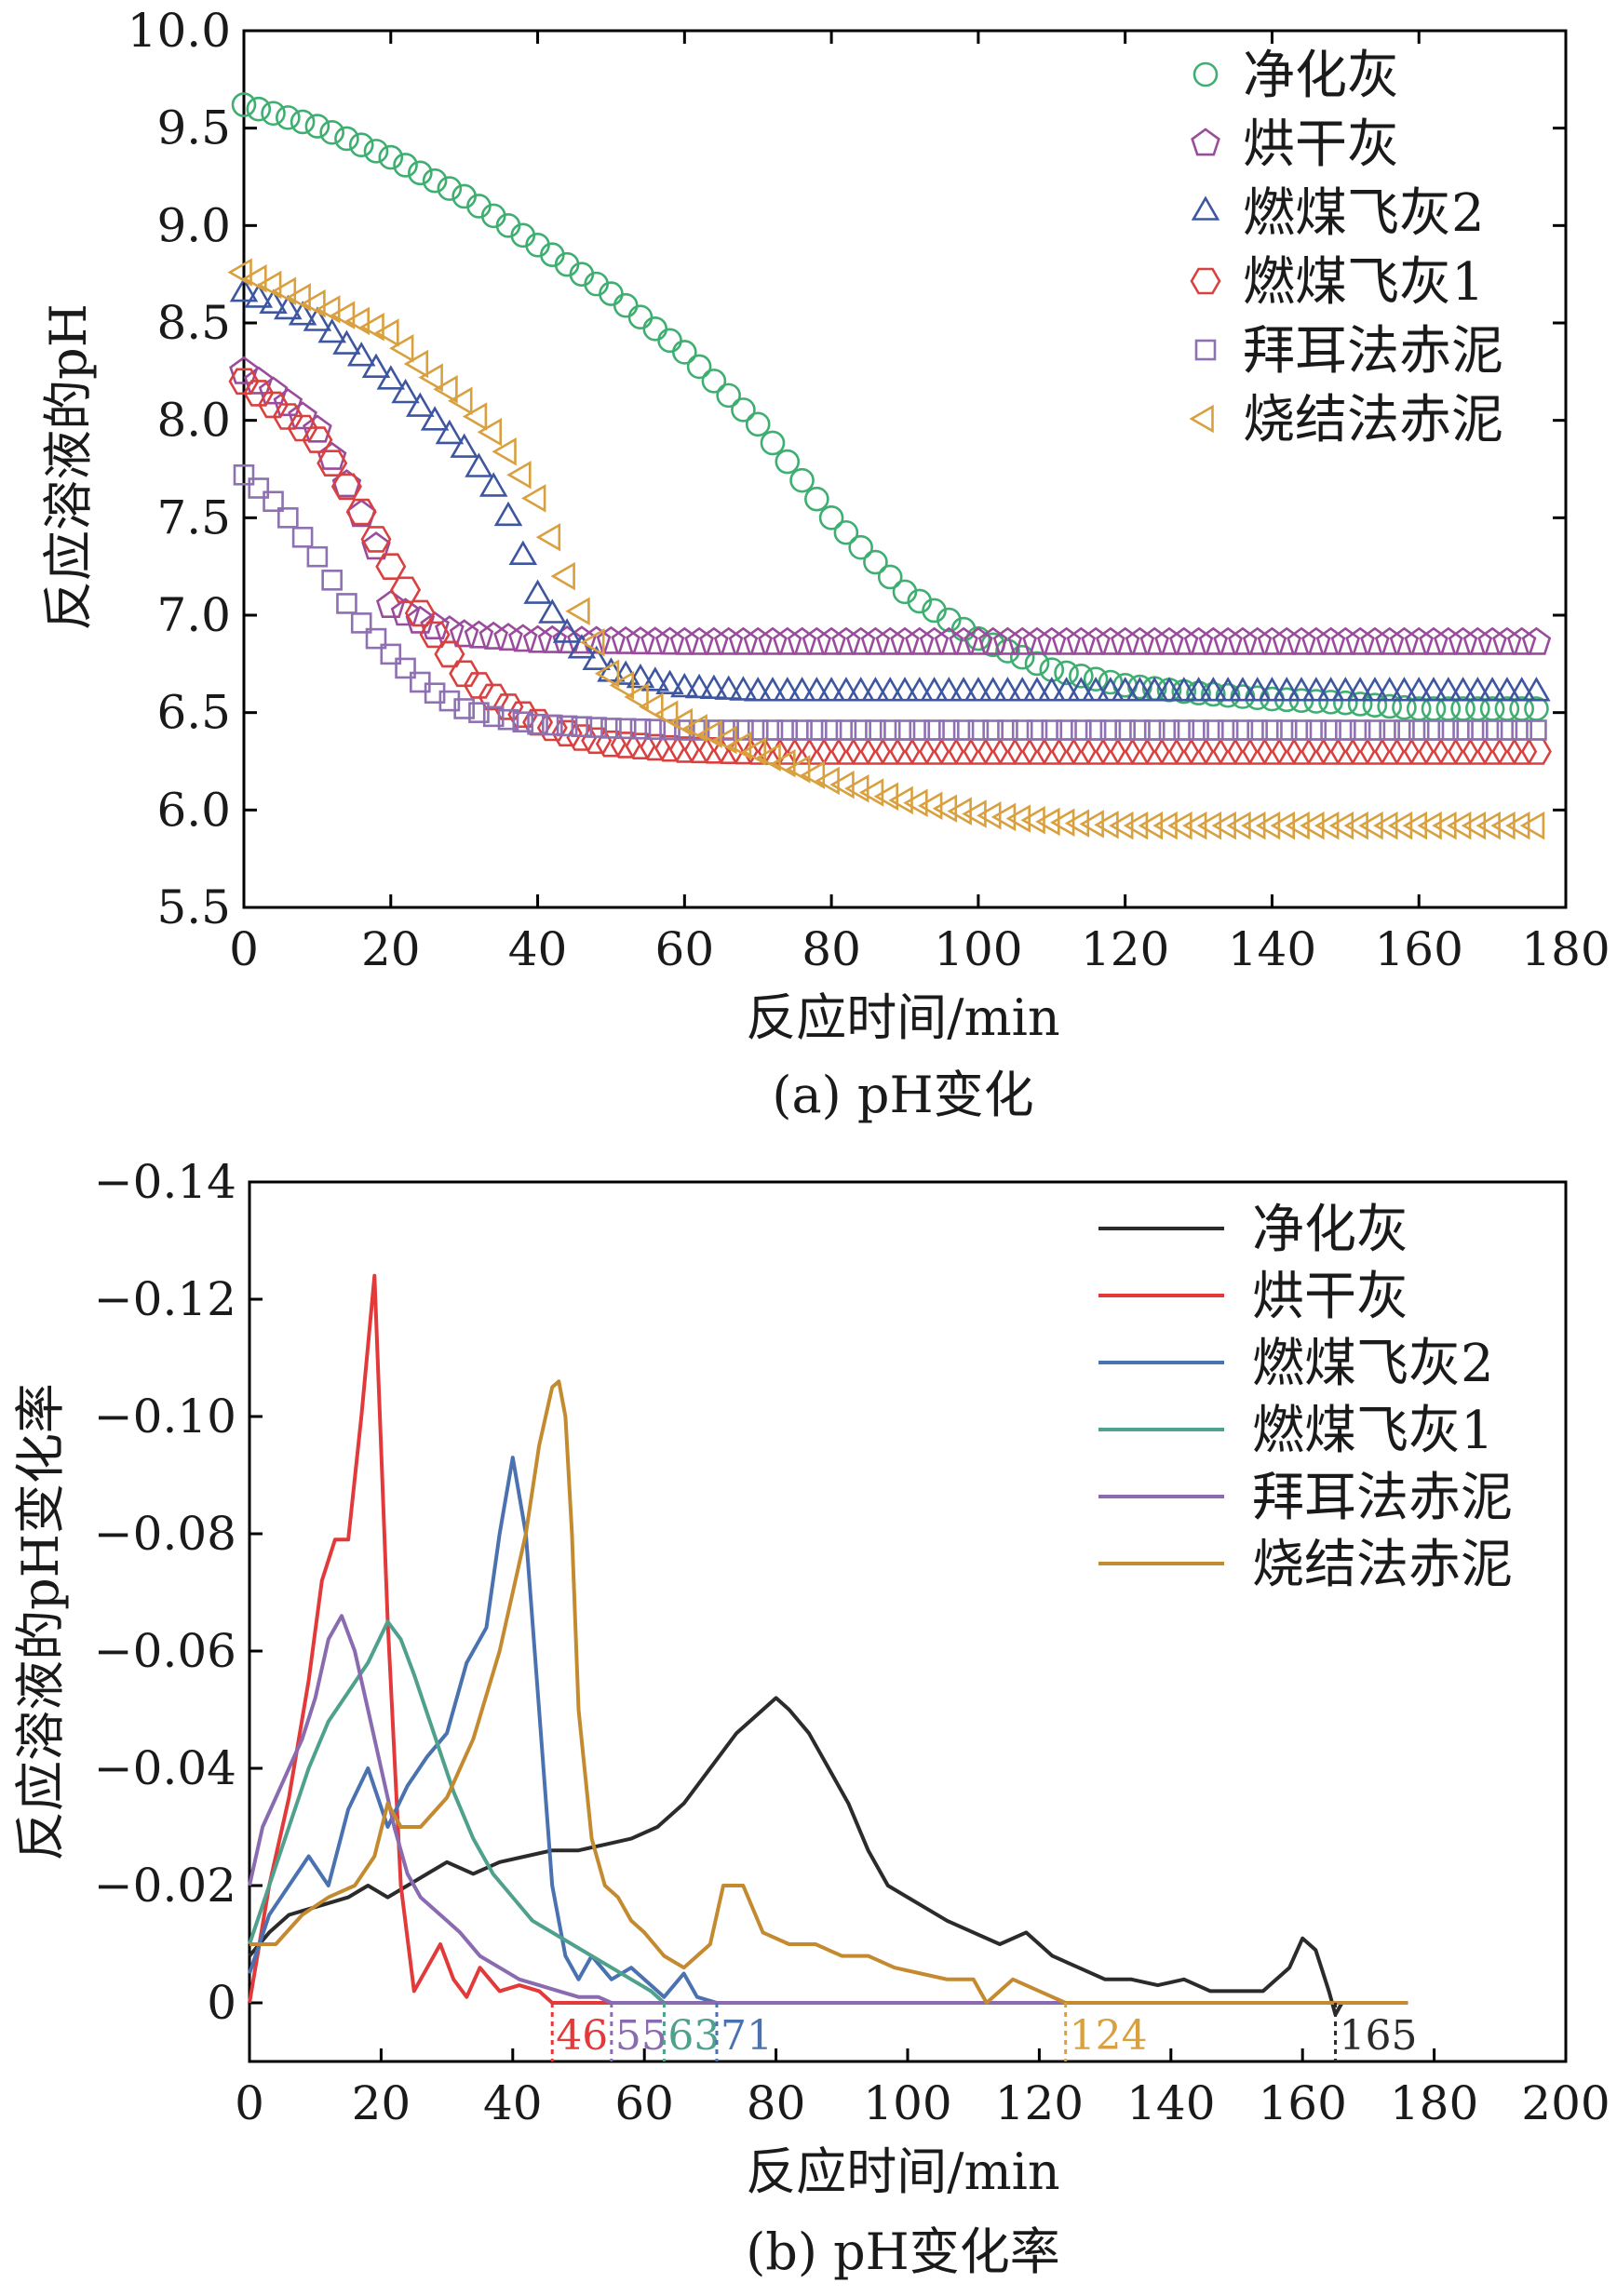 This screenshot has height=2296, width=1617. Describe the element at coordinates (693, 2036) in the screenshot. I see `chart-b-annotation-label: 63` at that location.